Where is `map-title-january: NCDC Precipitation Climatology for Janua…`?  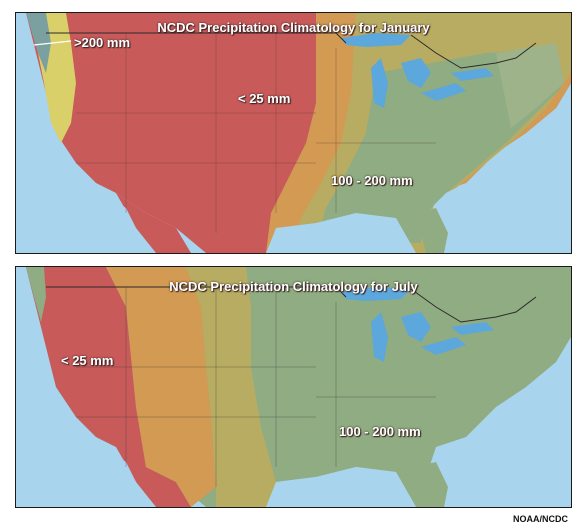 map-title-january: NCDC Precipitation Climatology for Janua… is located at coordinates (293, 27).